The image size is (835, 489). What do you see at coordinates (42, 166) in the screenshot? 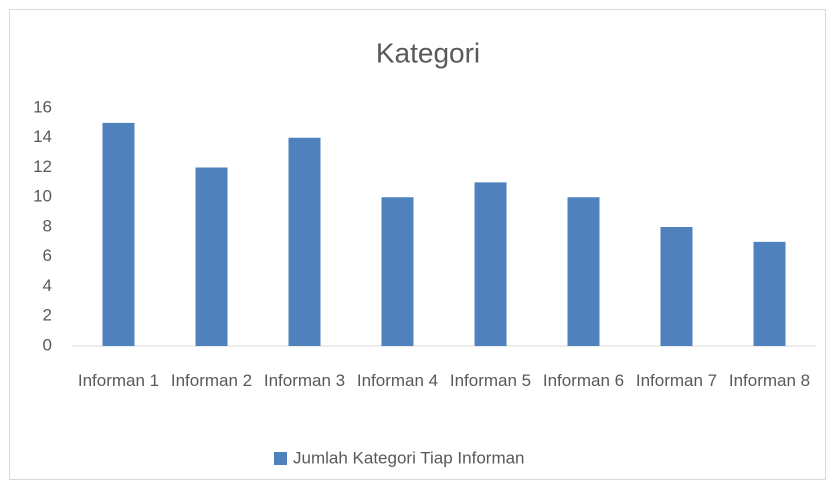
I see `y-tick-label: 12` at bounding box center [42, 166].